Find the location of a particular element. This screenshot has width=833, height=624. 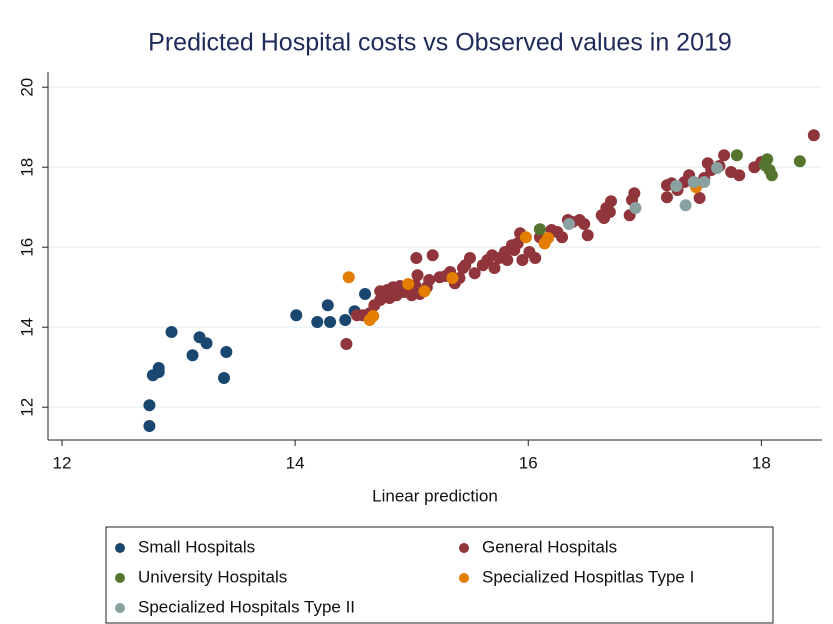

legend-label: University Hospitals is located at coordinates (212, 576).